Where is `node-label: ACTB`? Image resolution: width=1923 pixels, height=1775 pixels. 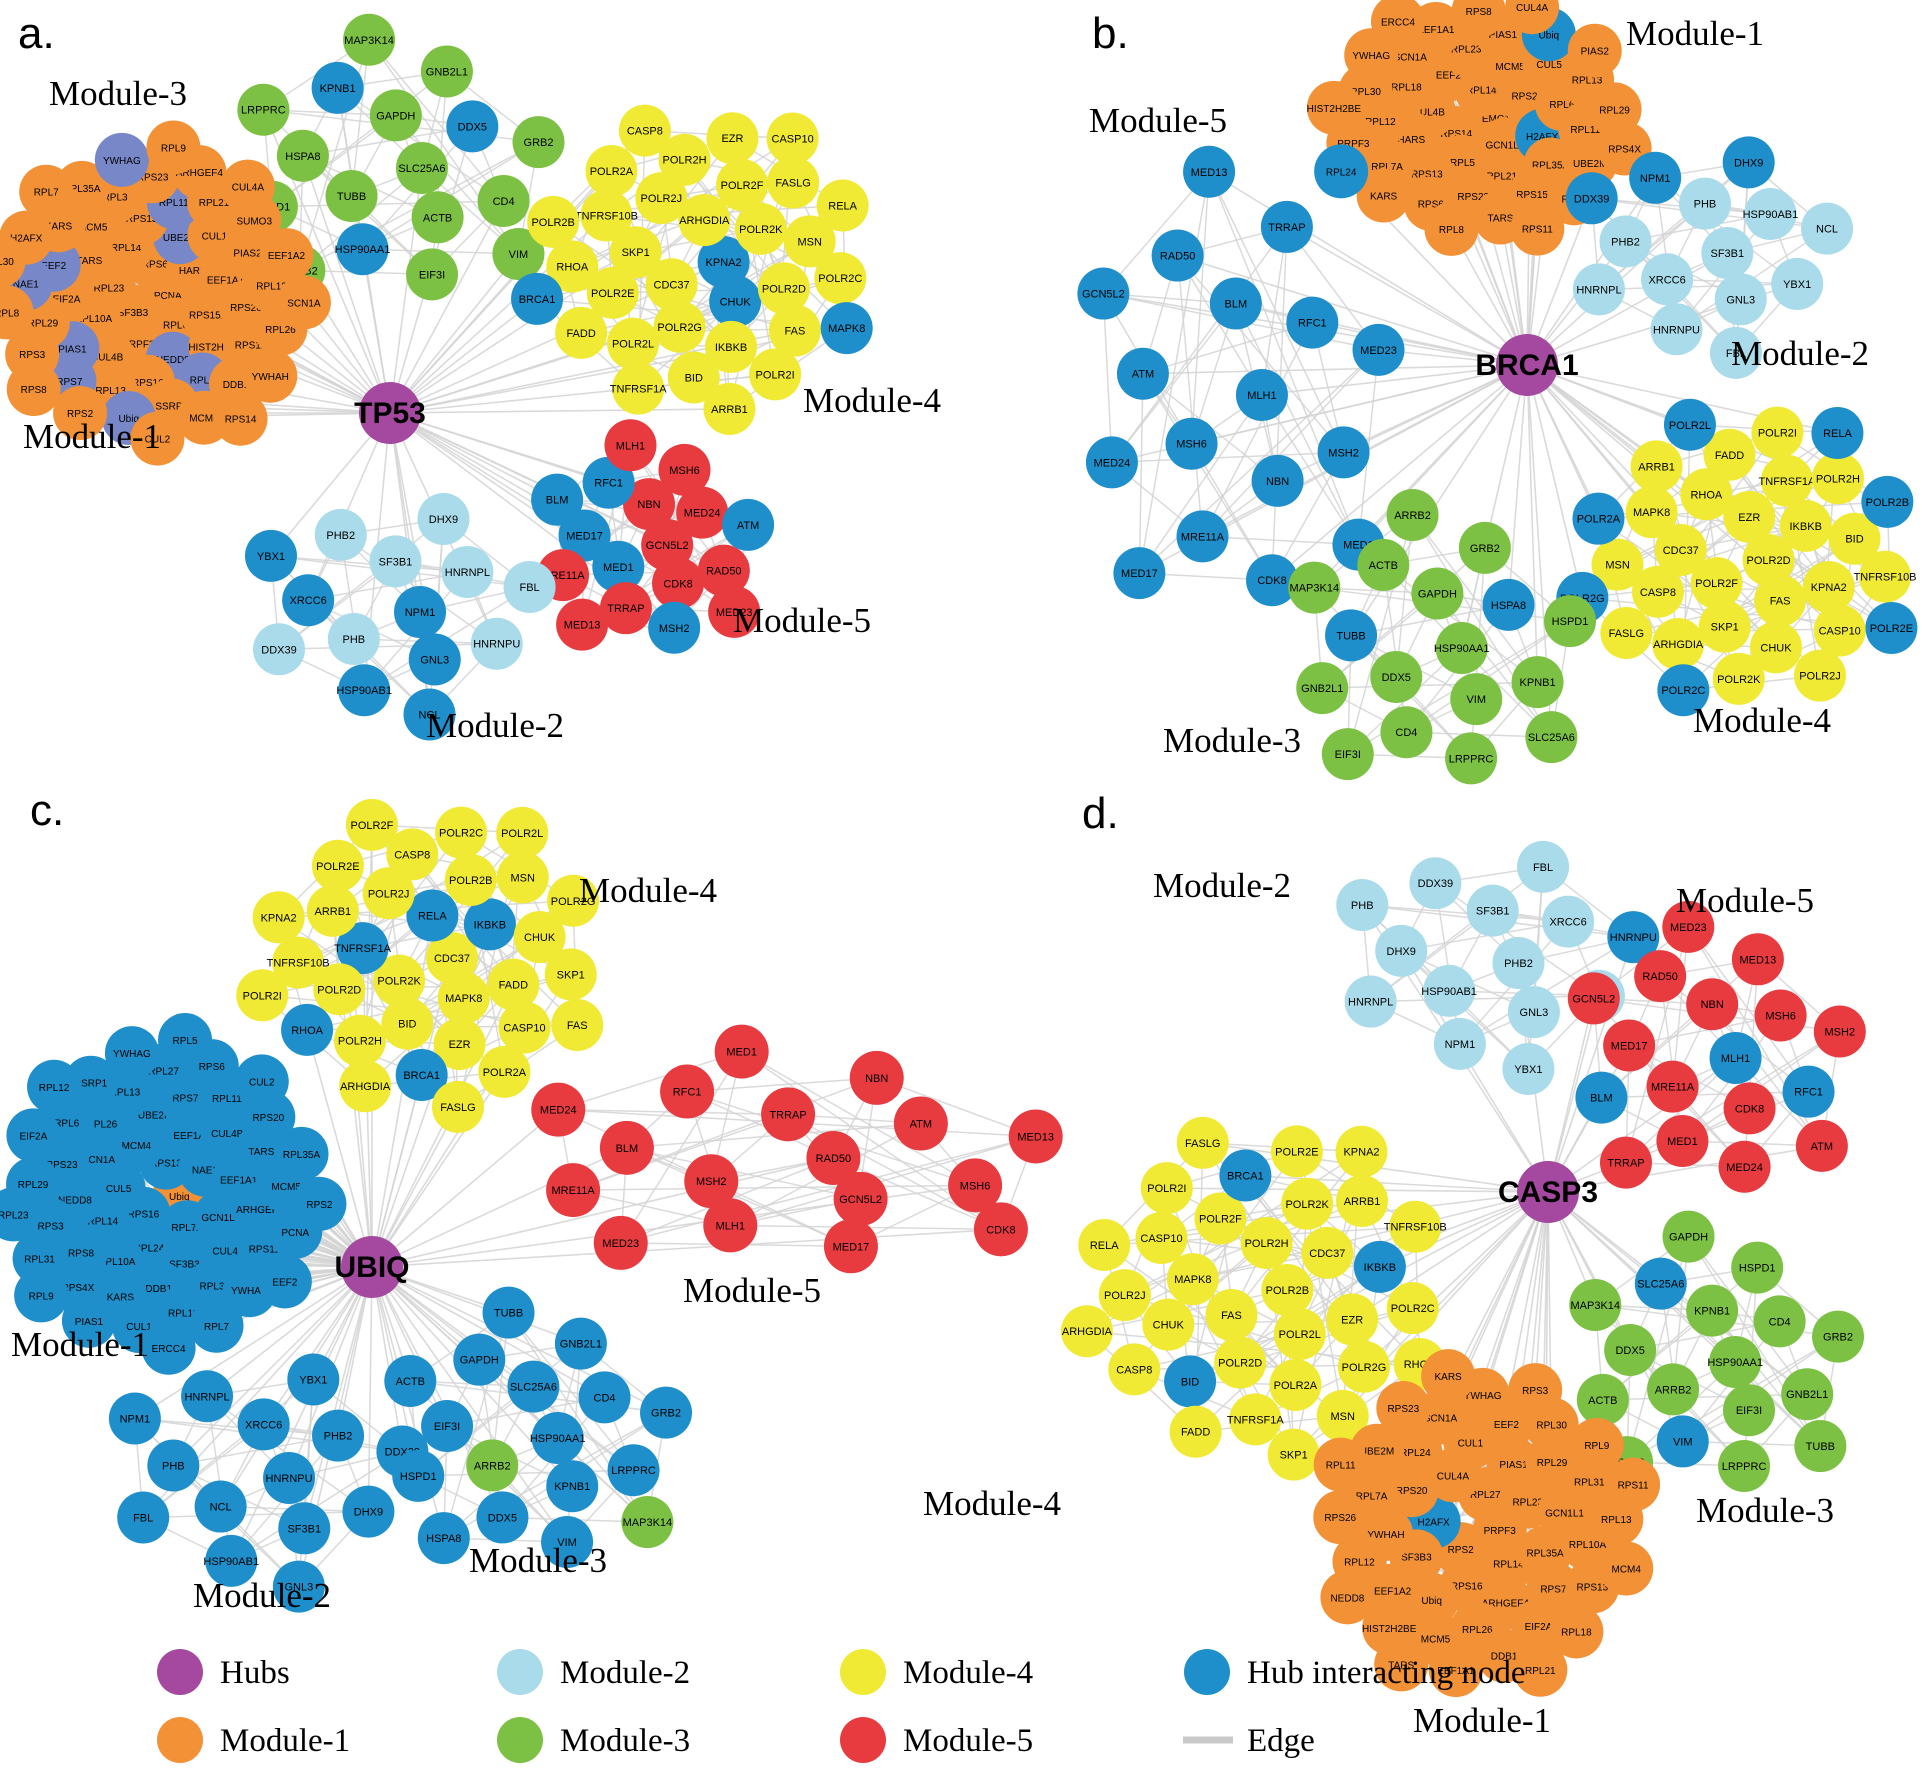 node-label: ACTB is located at coordinates (1383, 566).